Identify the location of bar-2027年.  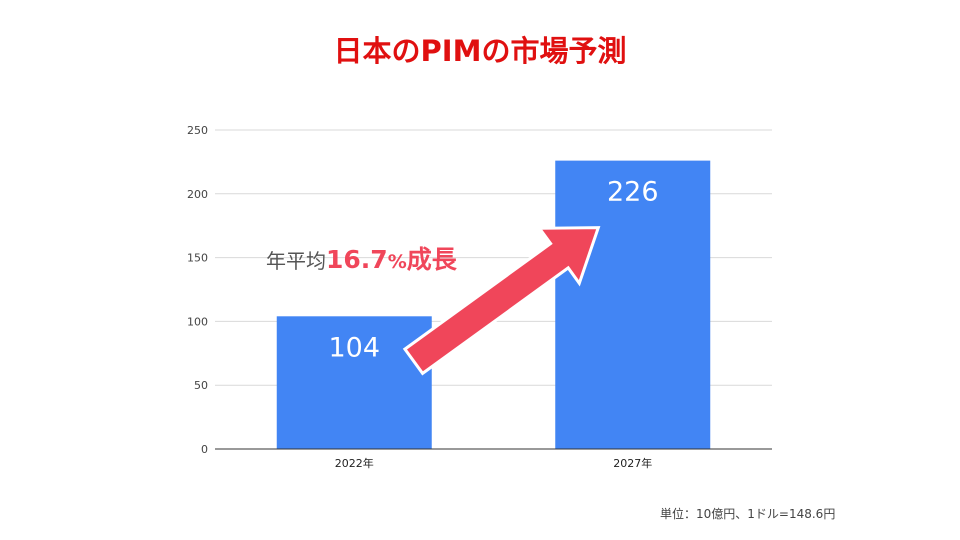
(633, 304).